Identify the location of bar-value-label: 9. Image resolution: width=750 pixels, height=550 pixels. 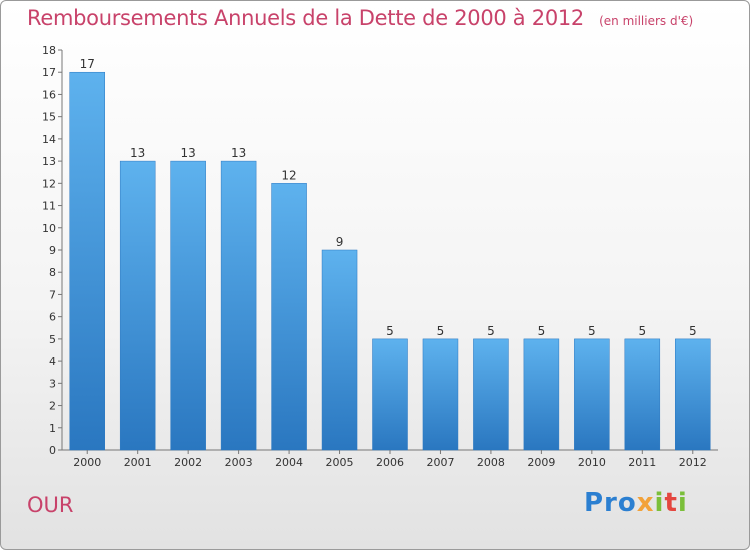
(340, 242).